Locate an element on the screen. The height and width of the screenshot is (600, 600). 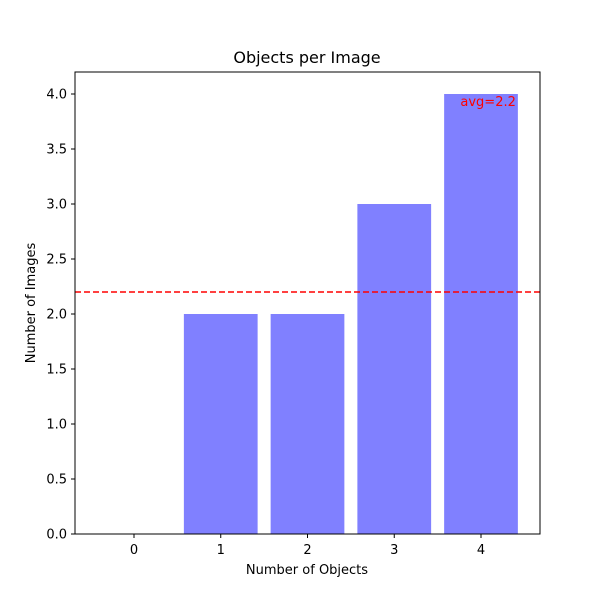
y-axis-label: Number of Images is located at coordinates (31, 303).